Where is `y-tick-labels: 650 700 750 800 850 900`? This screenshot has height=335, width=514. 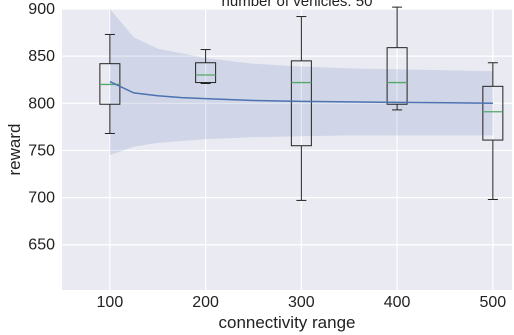 y-tick-labels: 650 700 750 800 850 900 is located at coordinates (41, 127).